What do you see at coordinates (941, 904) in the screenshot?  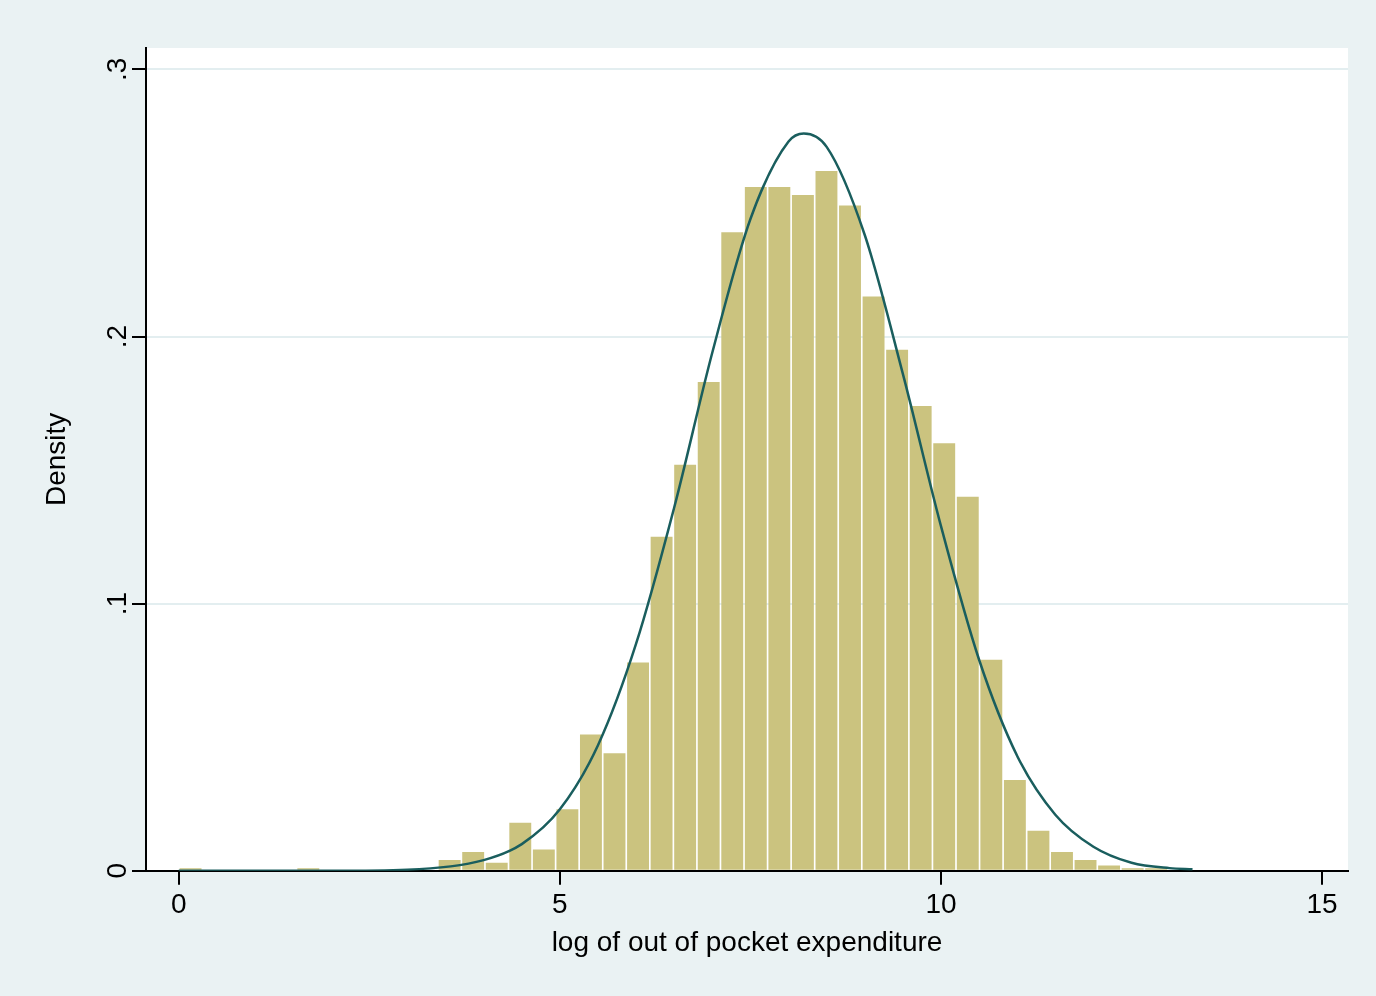 I see `x-tick-label: 10` at bounding box center [941, 904].